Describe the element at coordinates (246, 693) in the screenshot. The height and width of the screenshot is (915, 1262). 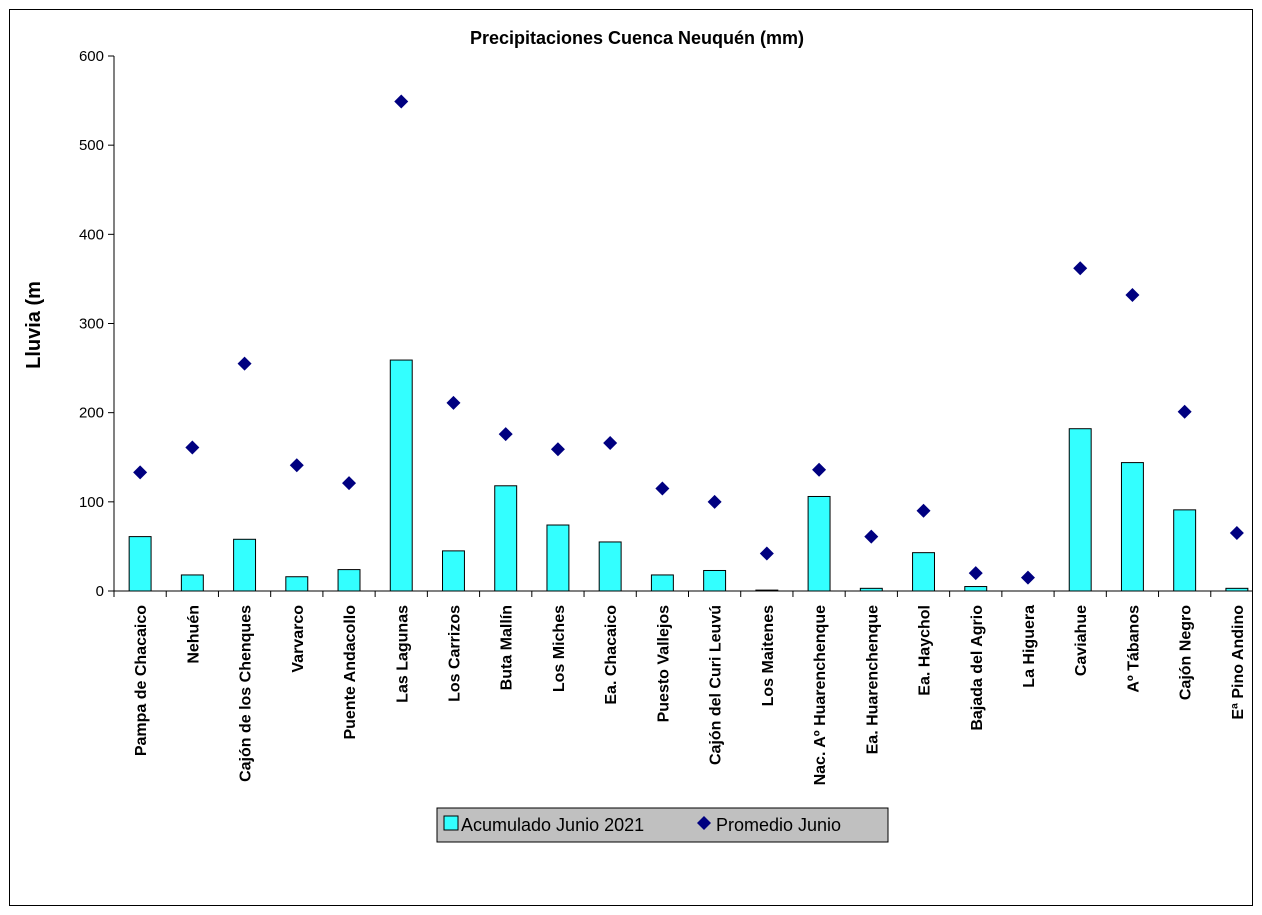
I see `x-tick-label: Cajón de los Chenques` at that location.